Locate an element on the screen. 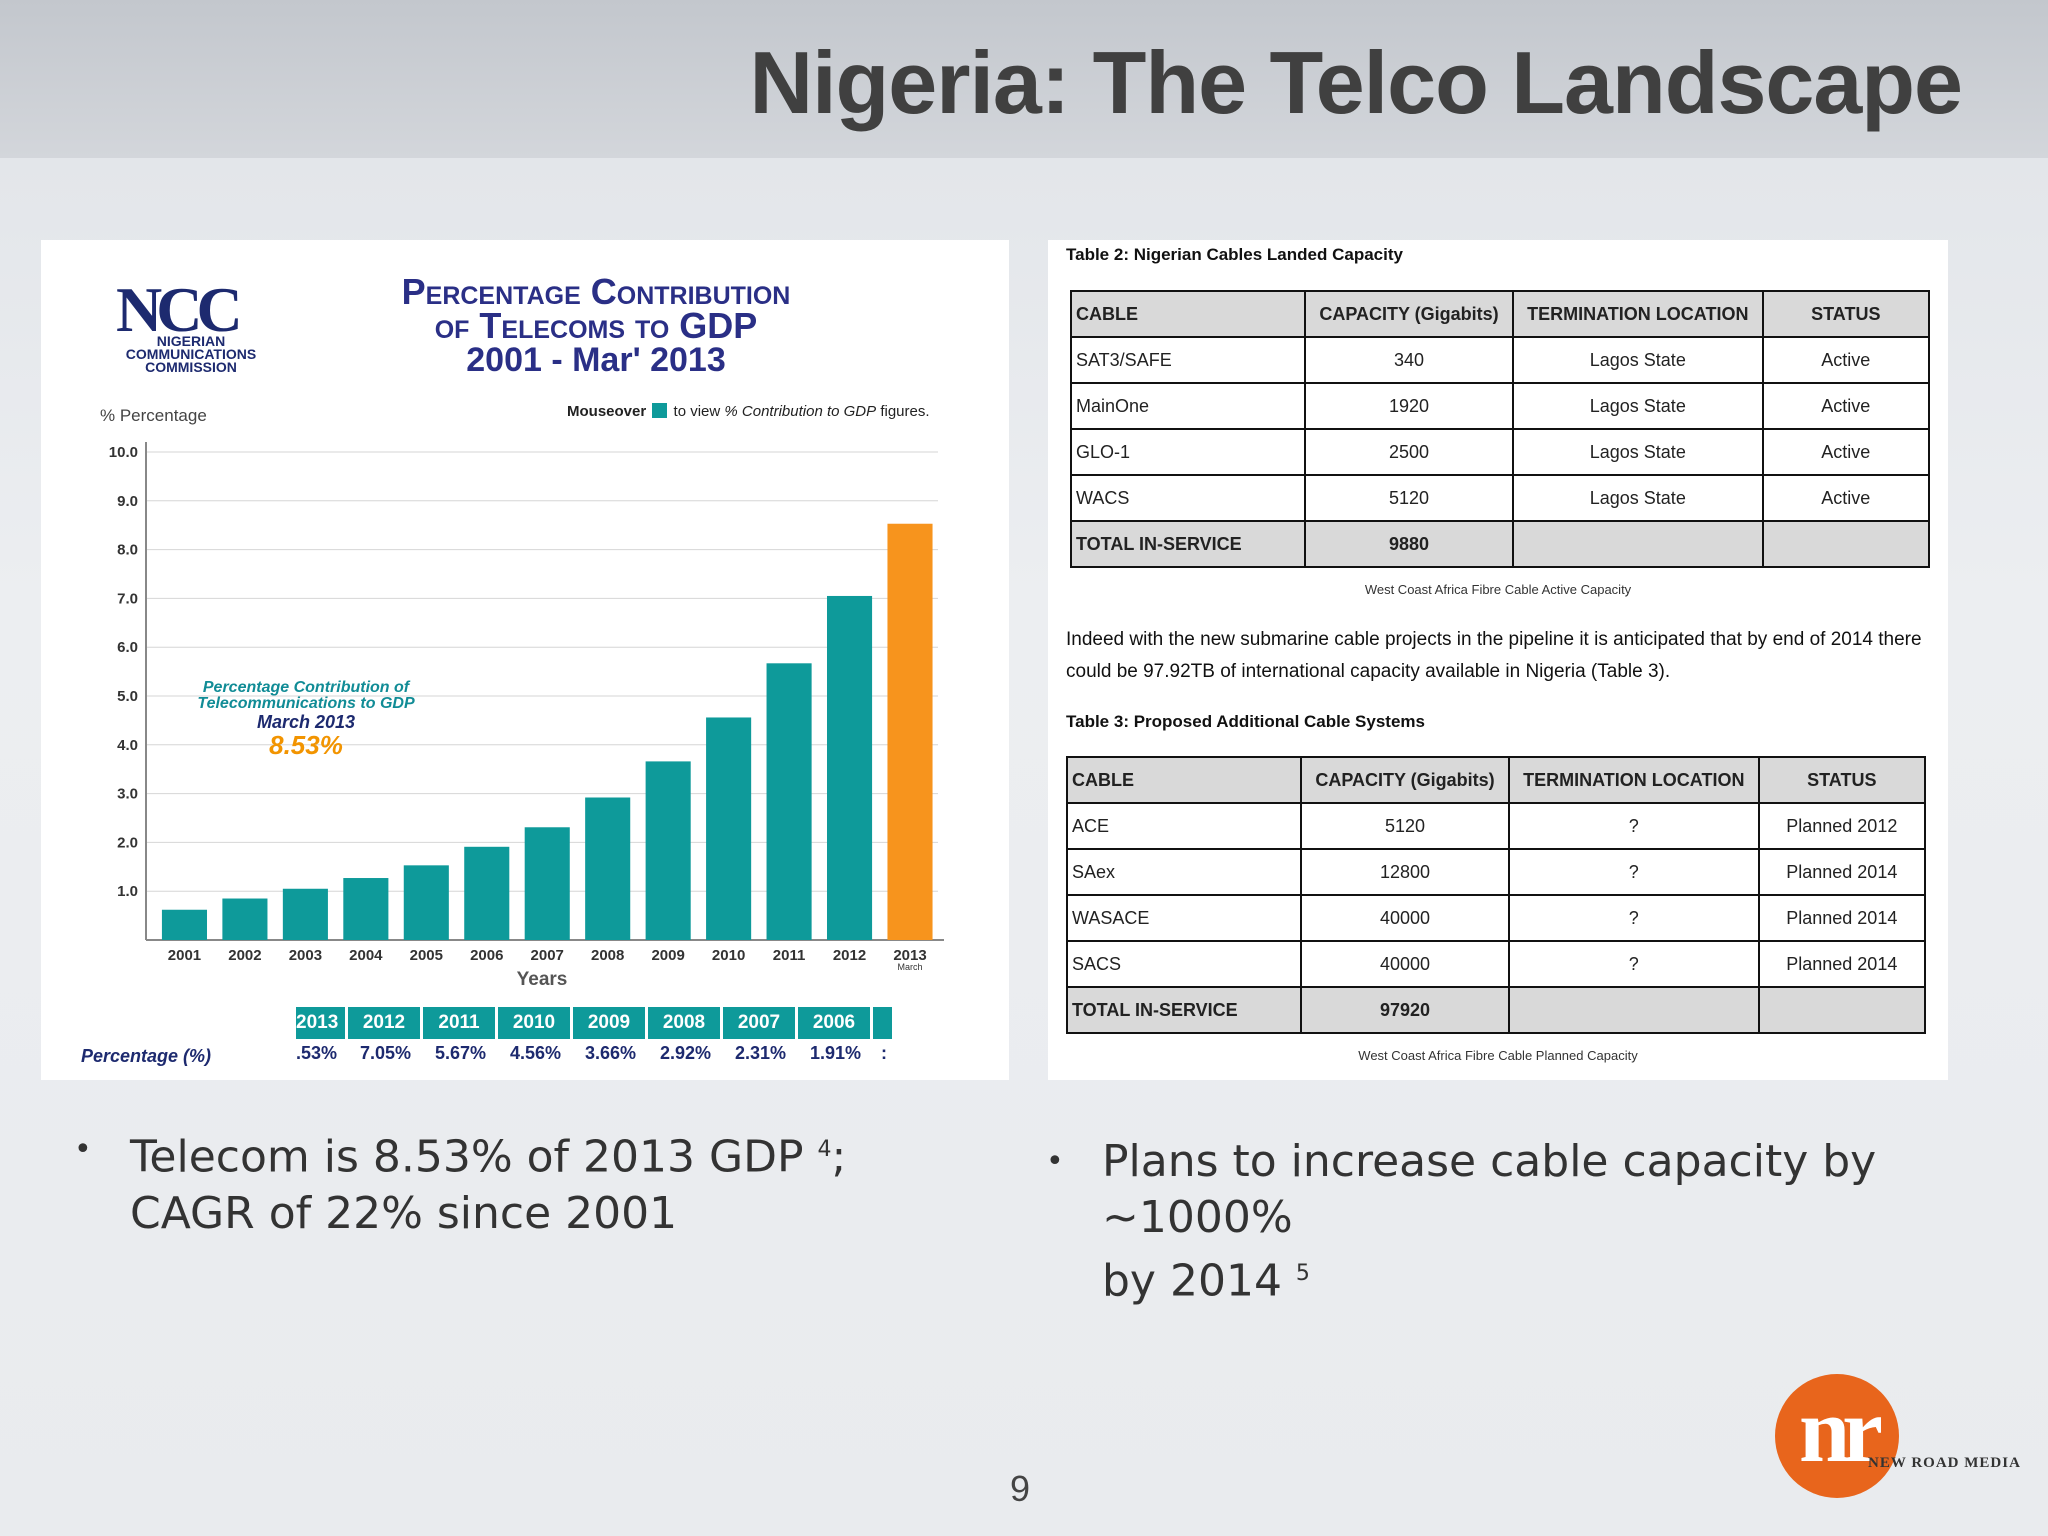  bar-2006 is located at coordinates (487, 893).